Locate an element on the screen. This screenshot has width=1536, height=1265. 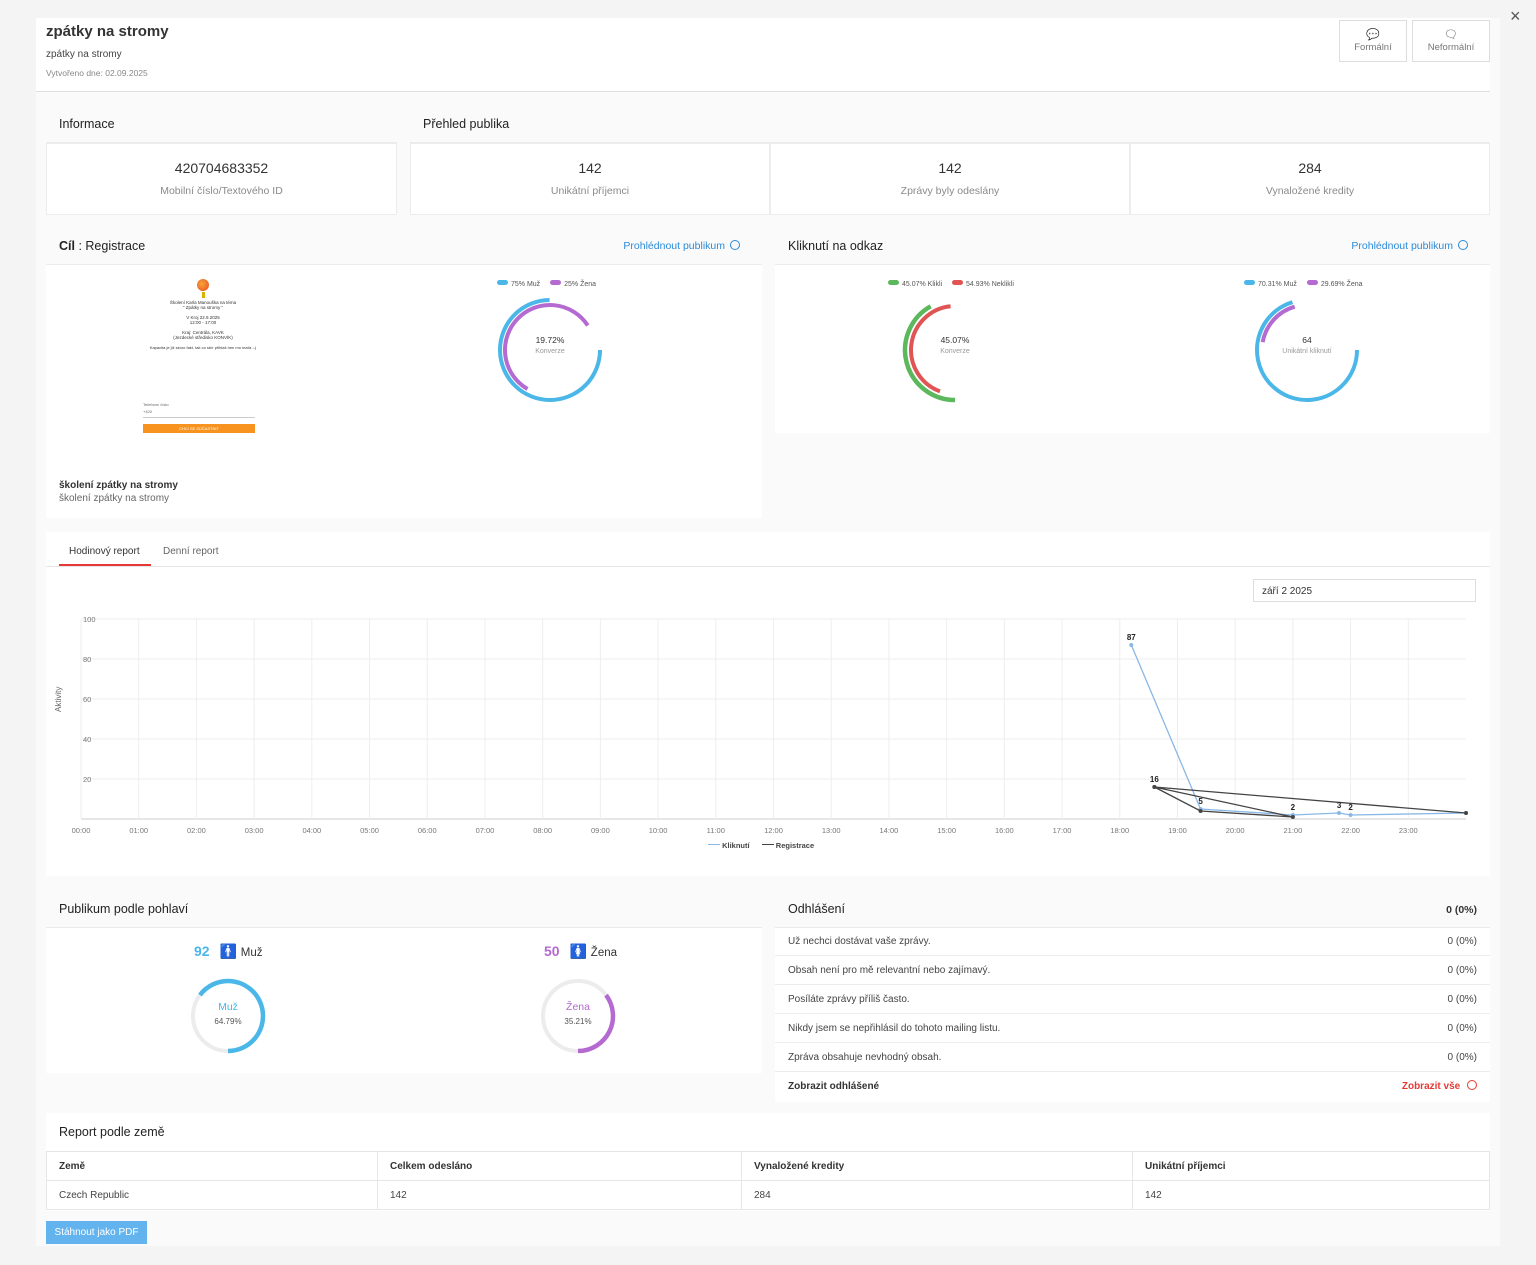
messages-sent-stat: 142 Zprávy byly odeslány is located at coordinates (950, 179).